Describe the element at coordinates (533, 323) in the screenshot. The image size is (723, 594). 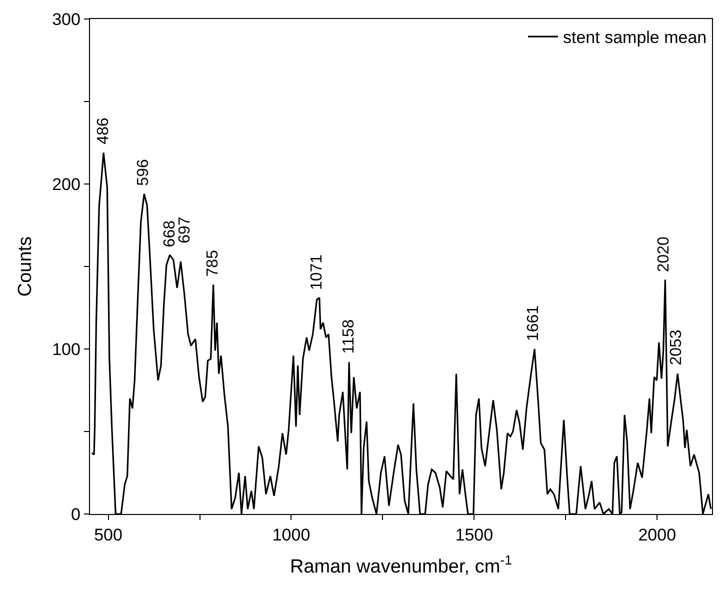
I see `annotation: 1661` at that location.